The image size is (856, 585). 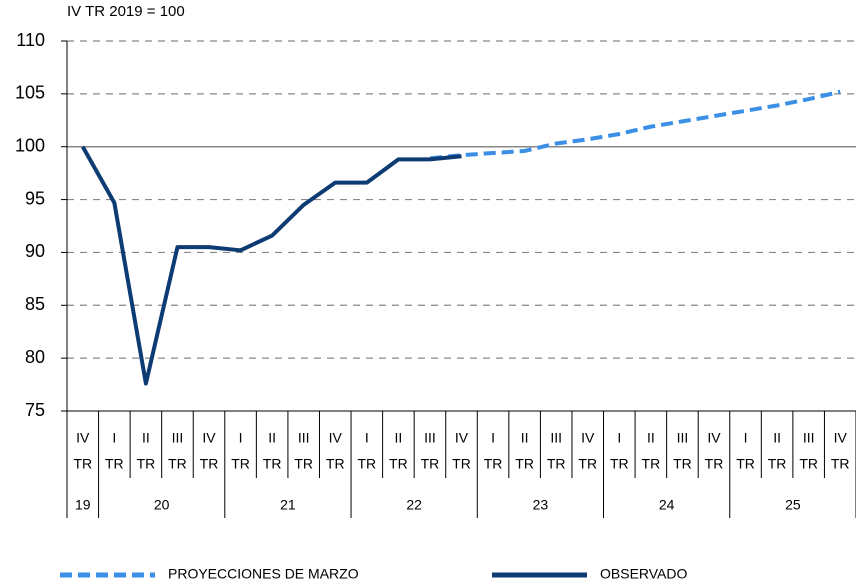 I want to click on y-tick-label: 100, so click(x=30, y=145).